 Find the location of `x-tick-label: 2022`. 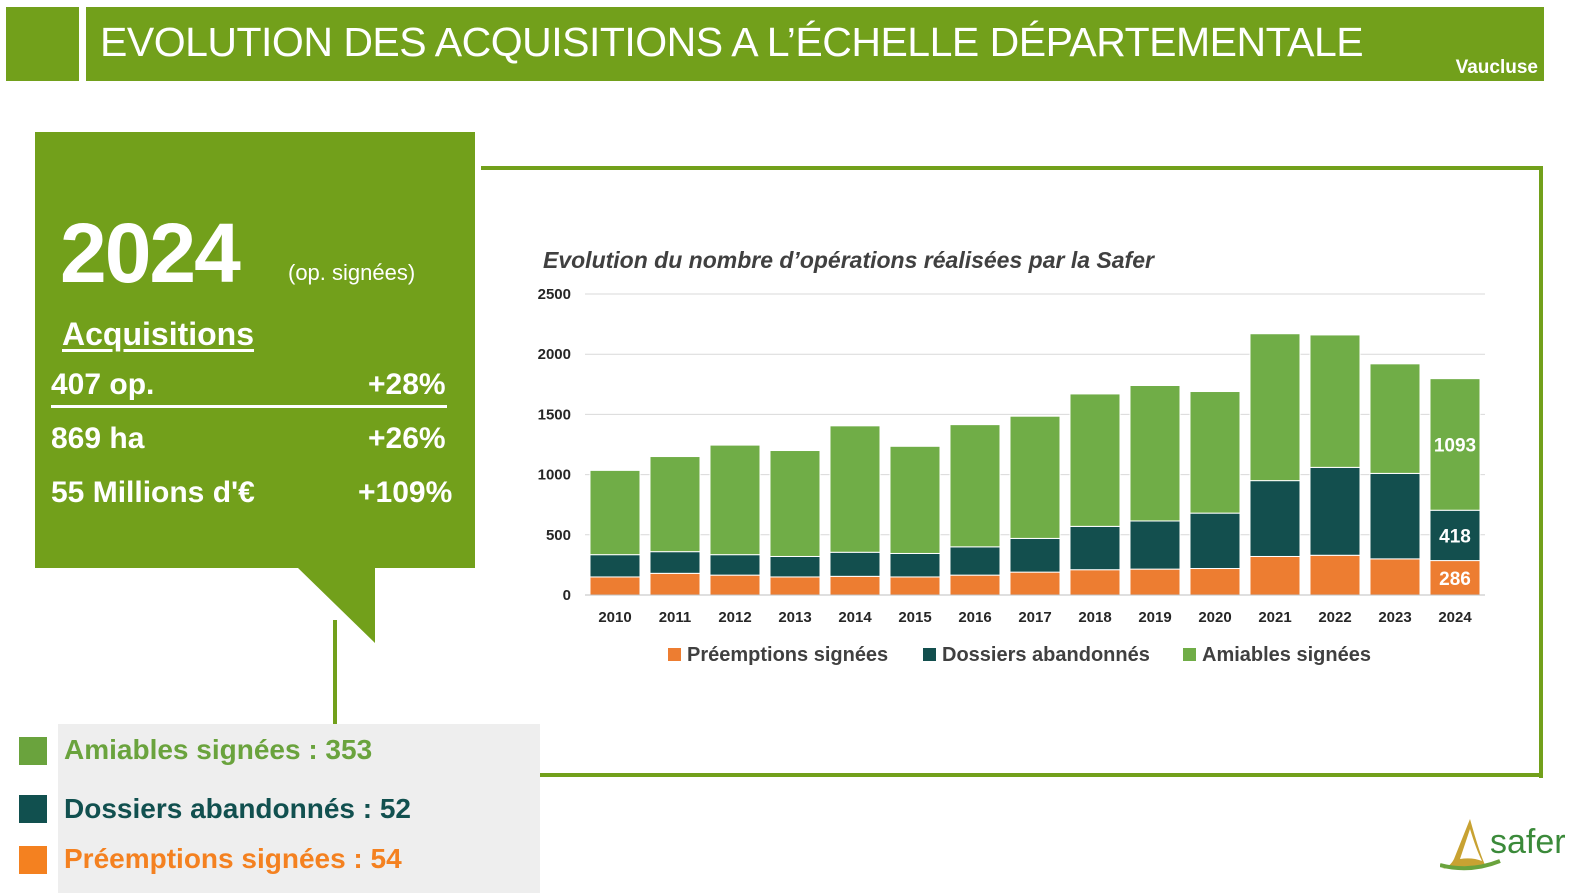

x-tick-label: 2022 is located at coordinates (1334, 617).